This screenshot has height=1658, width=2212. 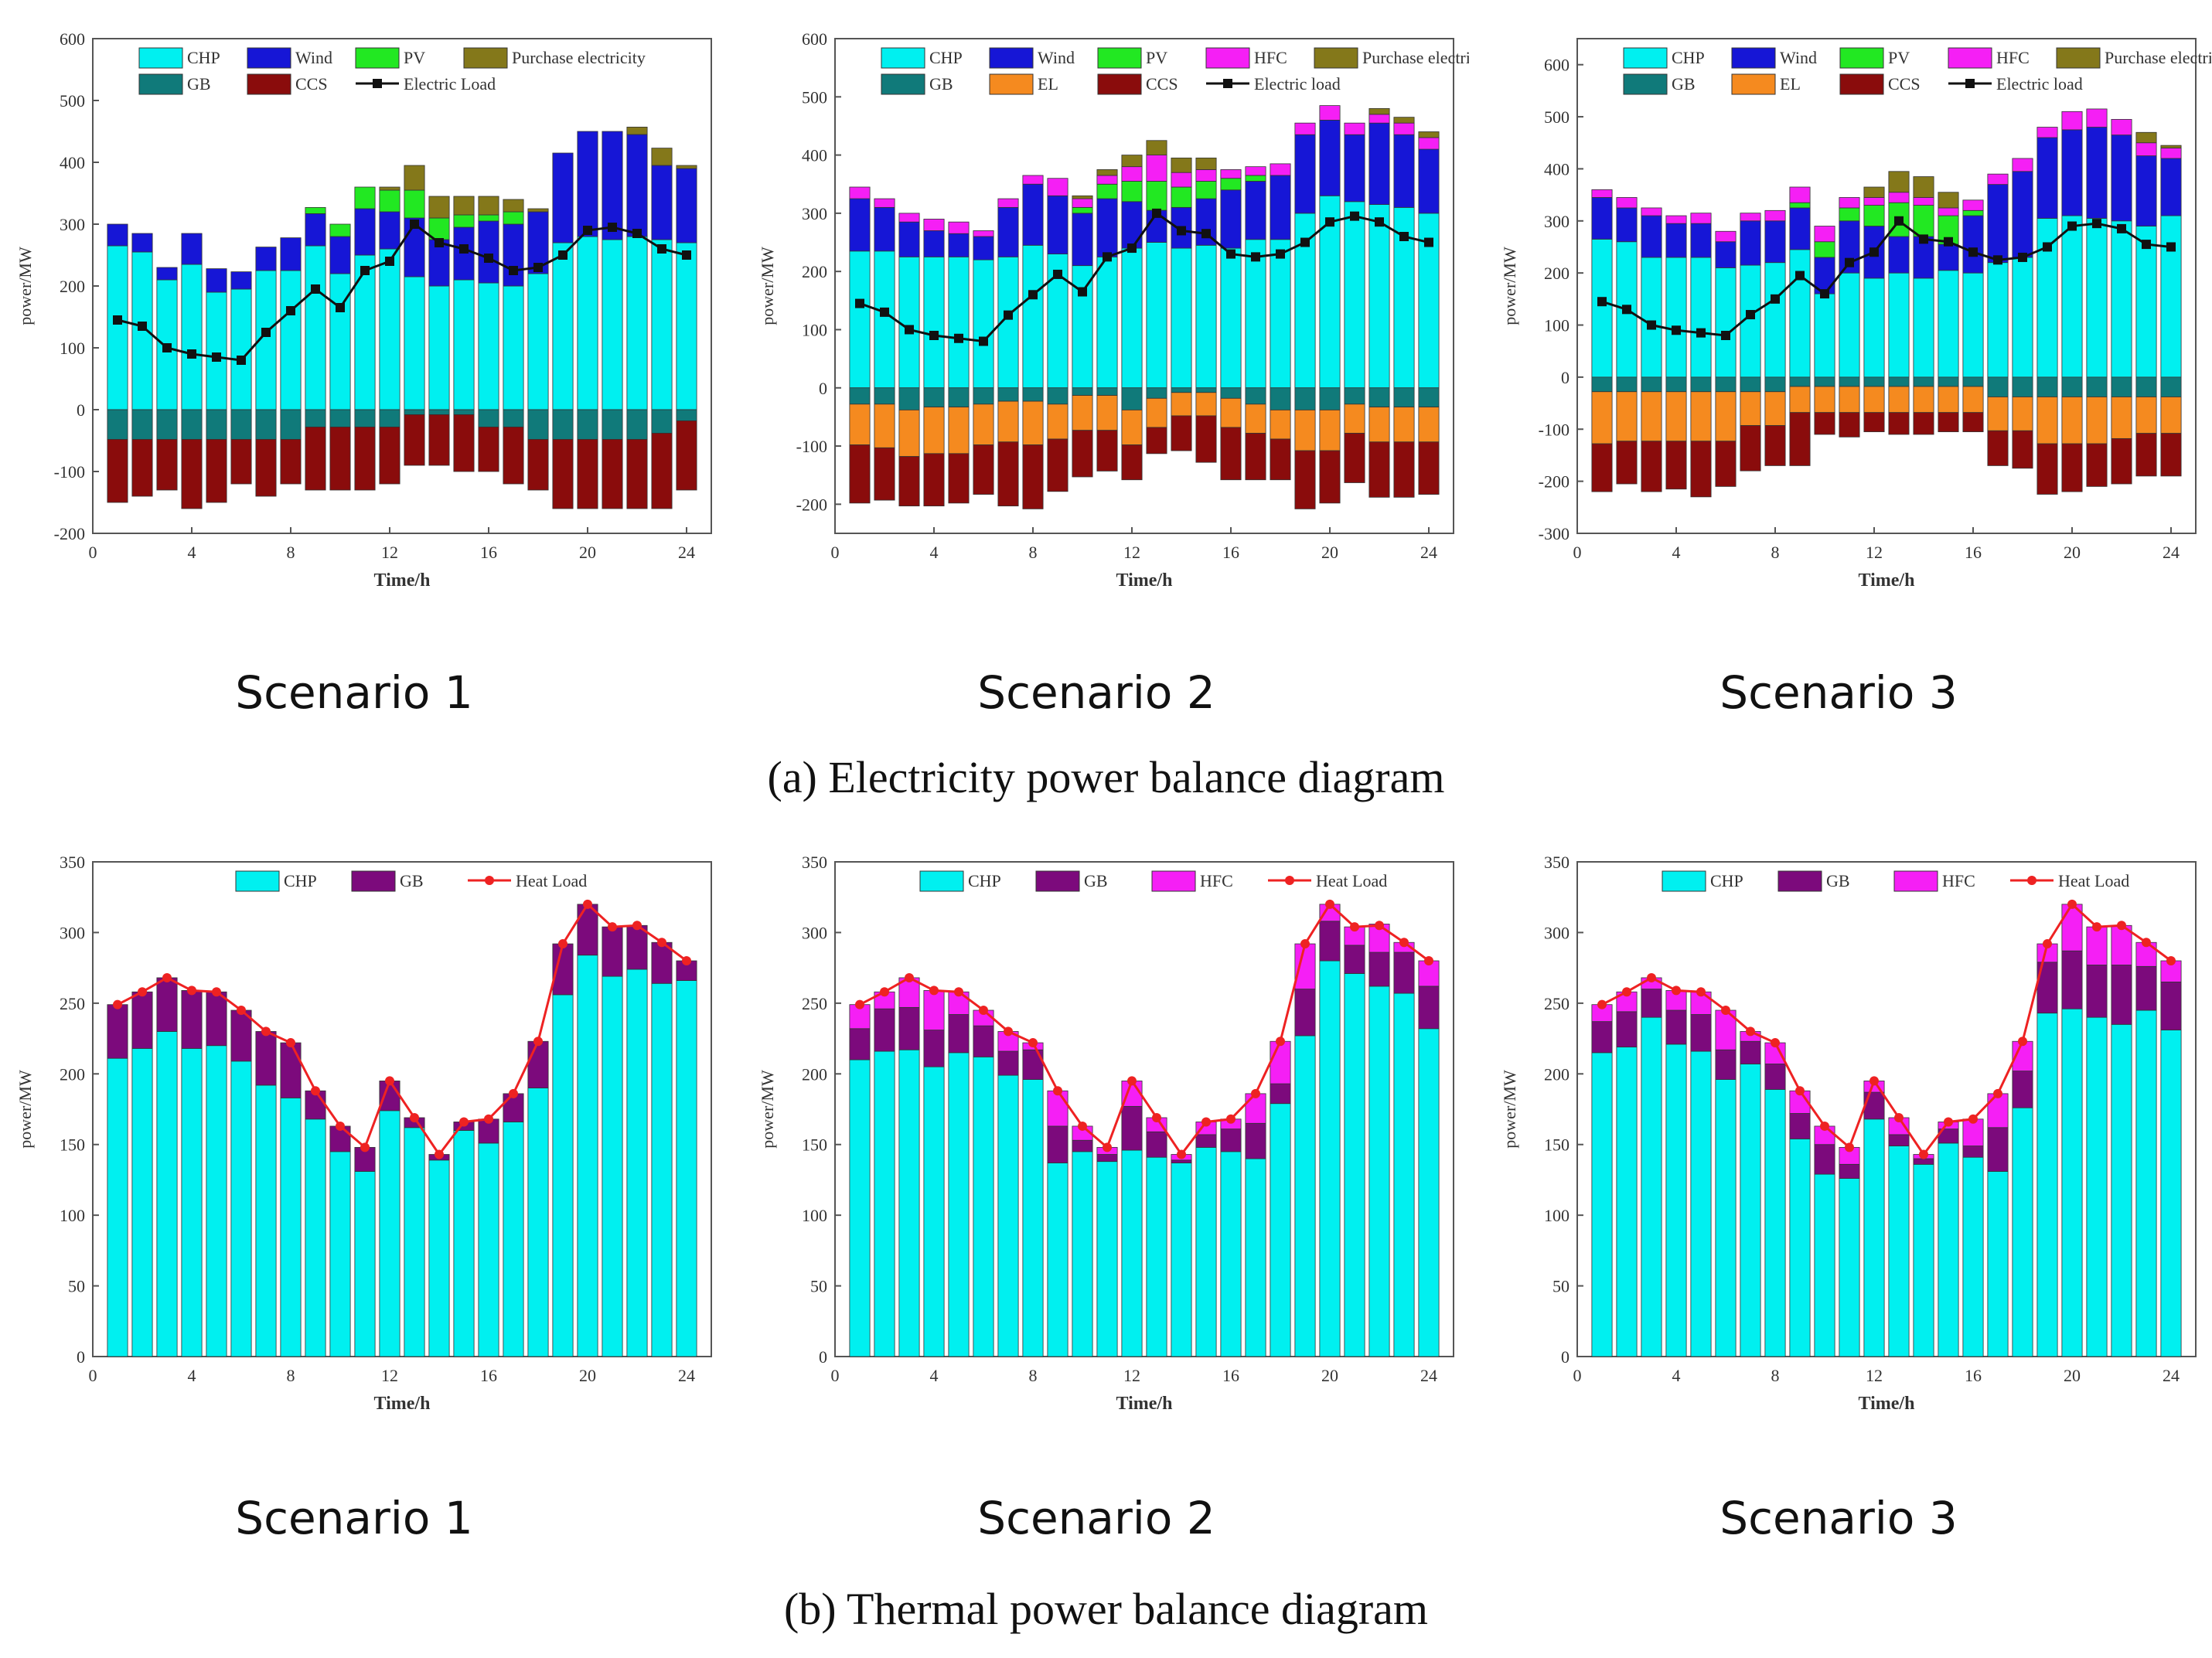 What do you see at coordinates (1156, 58) in the screenshot?
I see `legend-label: PV` at bounding box center [1156, 58].